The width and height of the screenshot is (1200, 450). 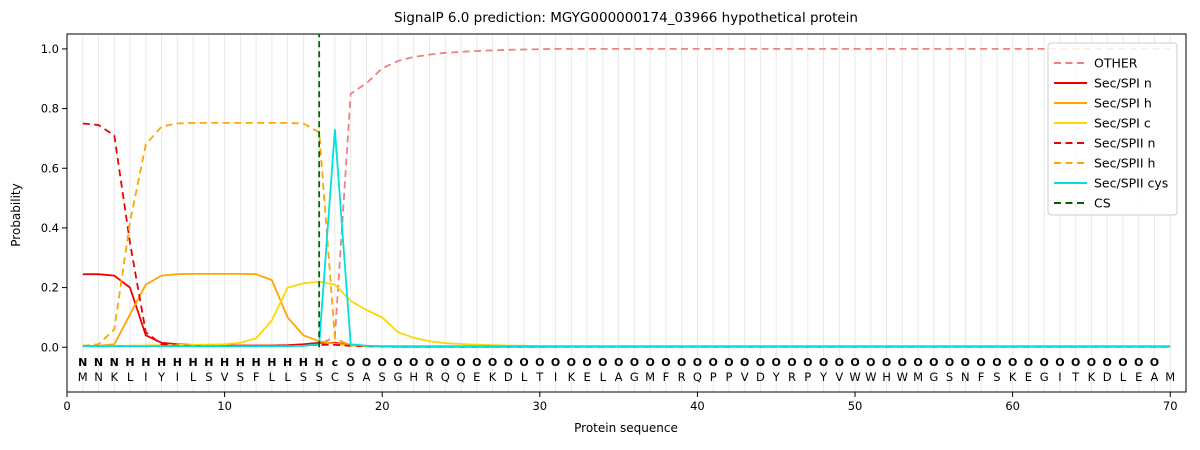 I want to click on x-tick-label: 60, so click(x=1012, y=406).